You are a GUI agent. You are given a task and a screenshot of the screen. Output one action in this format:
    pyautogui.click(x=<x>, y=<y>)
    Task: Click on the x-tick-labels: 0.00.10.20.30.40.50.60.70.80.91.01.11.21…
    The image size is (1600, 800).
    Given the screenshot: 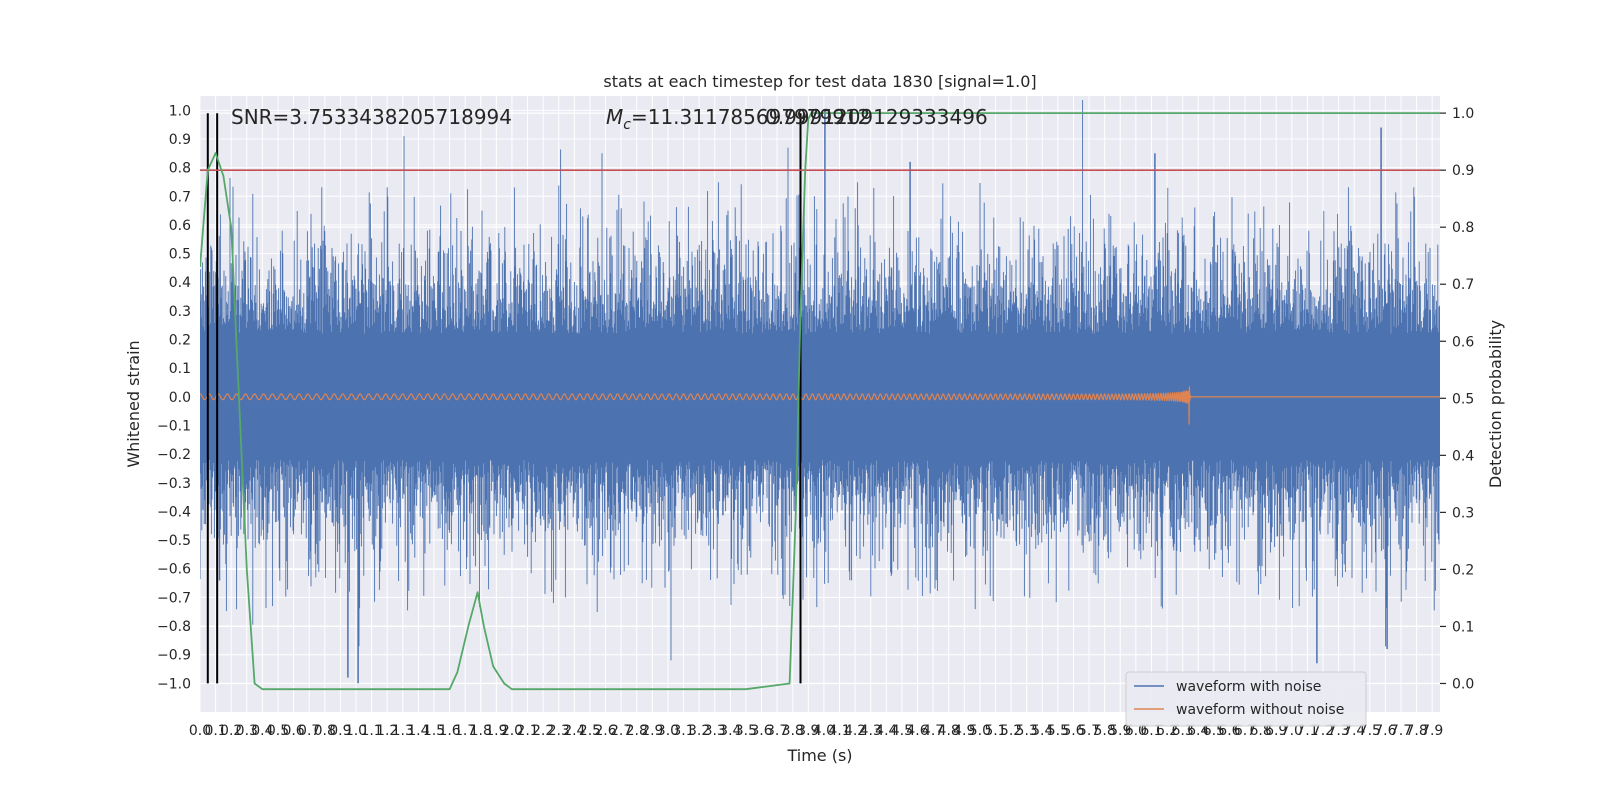 What is the action you would take?
    pyautogui.click(x=816, y=731)
    